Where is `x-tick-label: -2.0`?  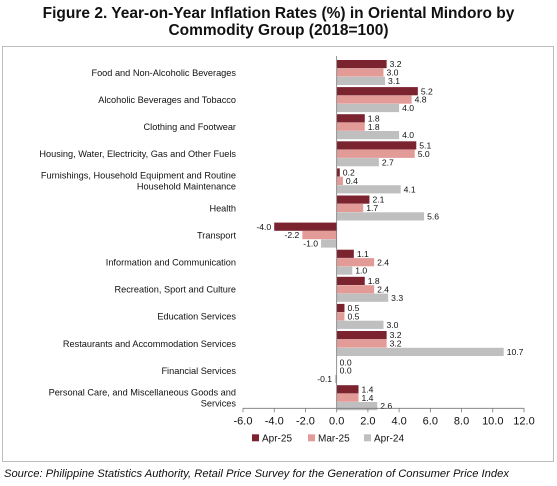 x-tick-label: -2.0 is located at coordinates (305, 421).